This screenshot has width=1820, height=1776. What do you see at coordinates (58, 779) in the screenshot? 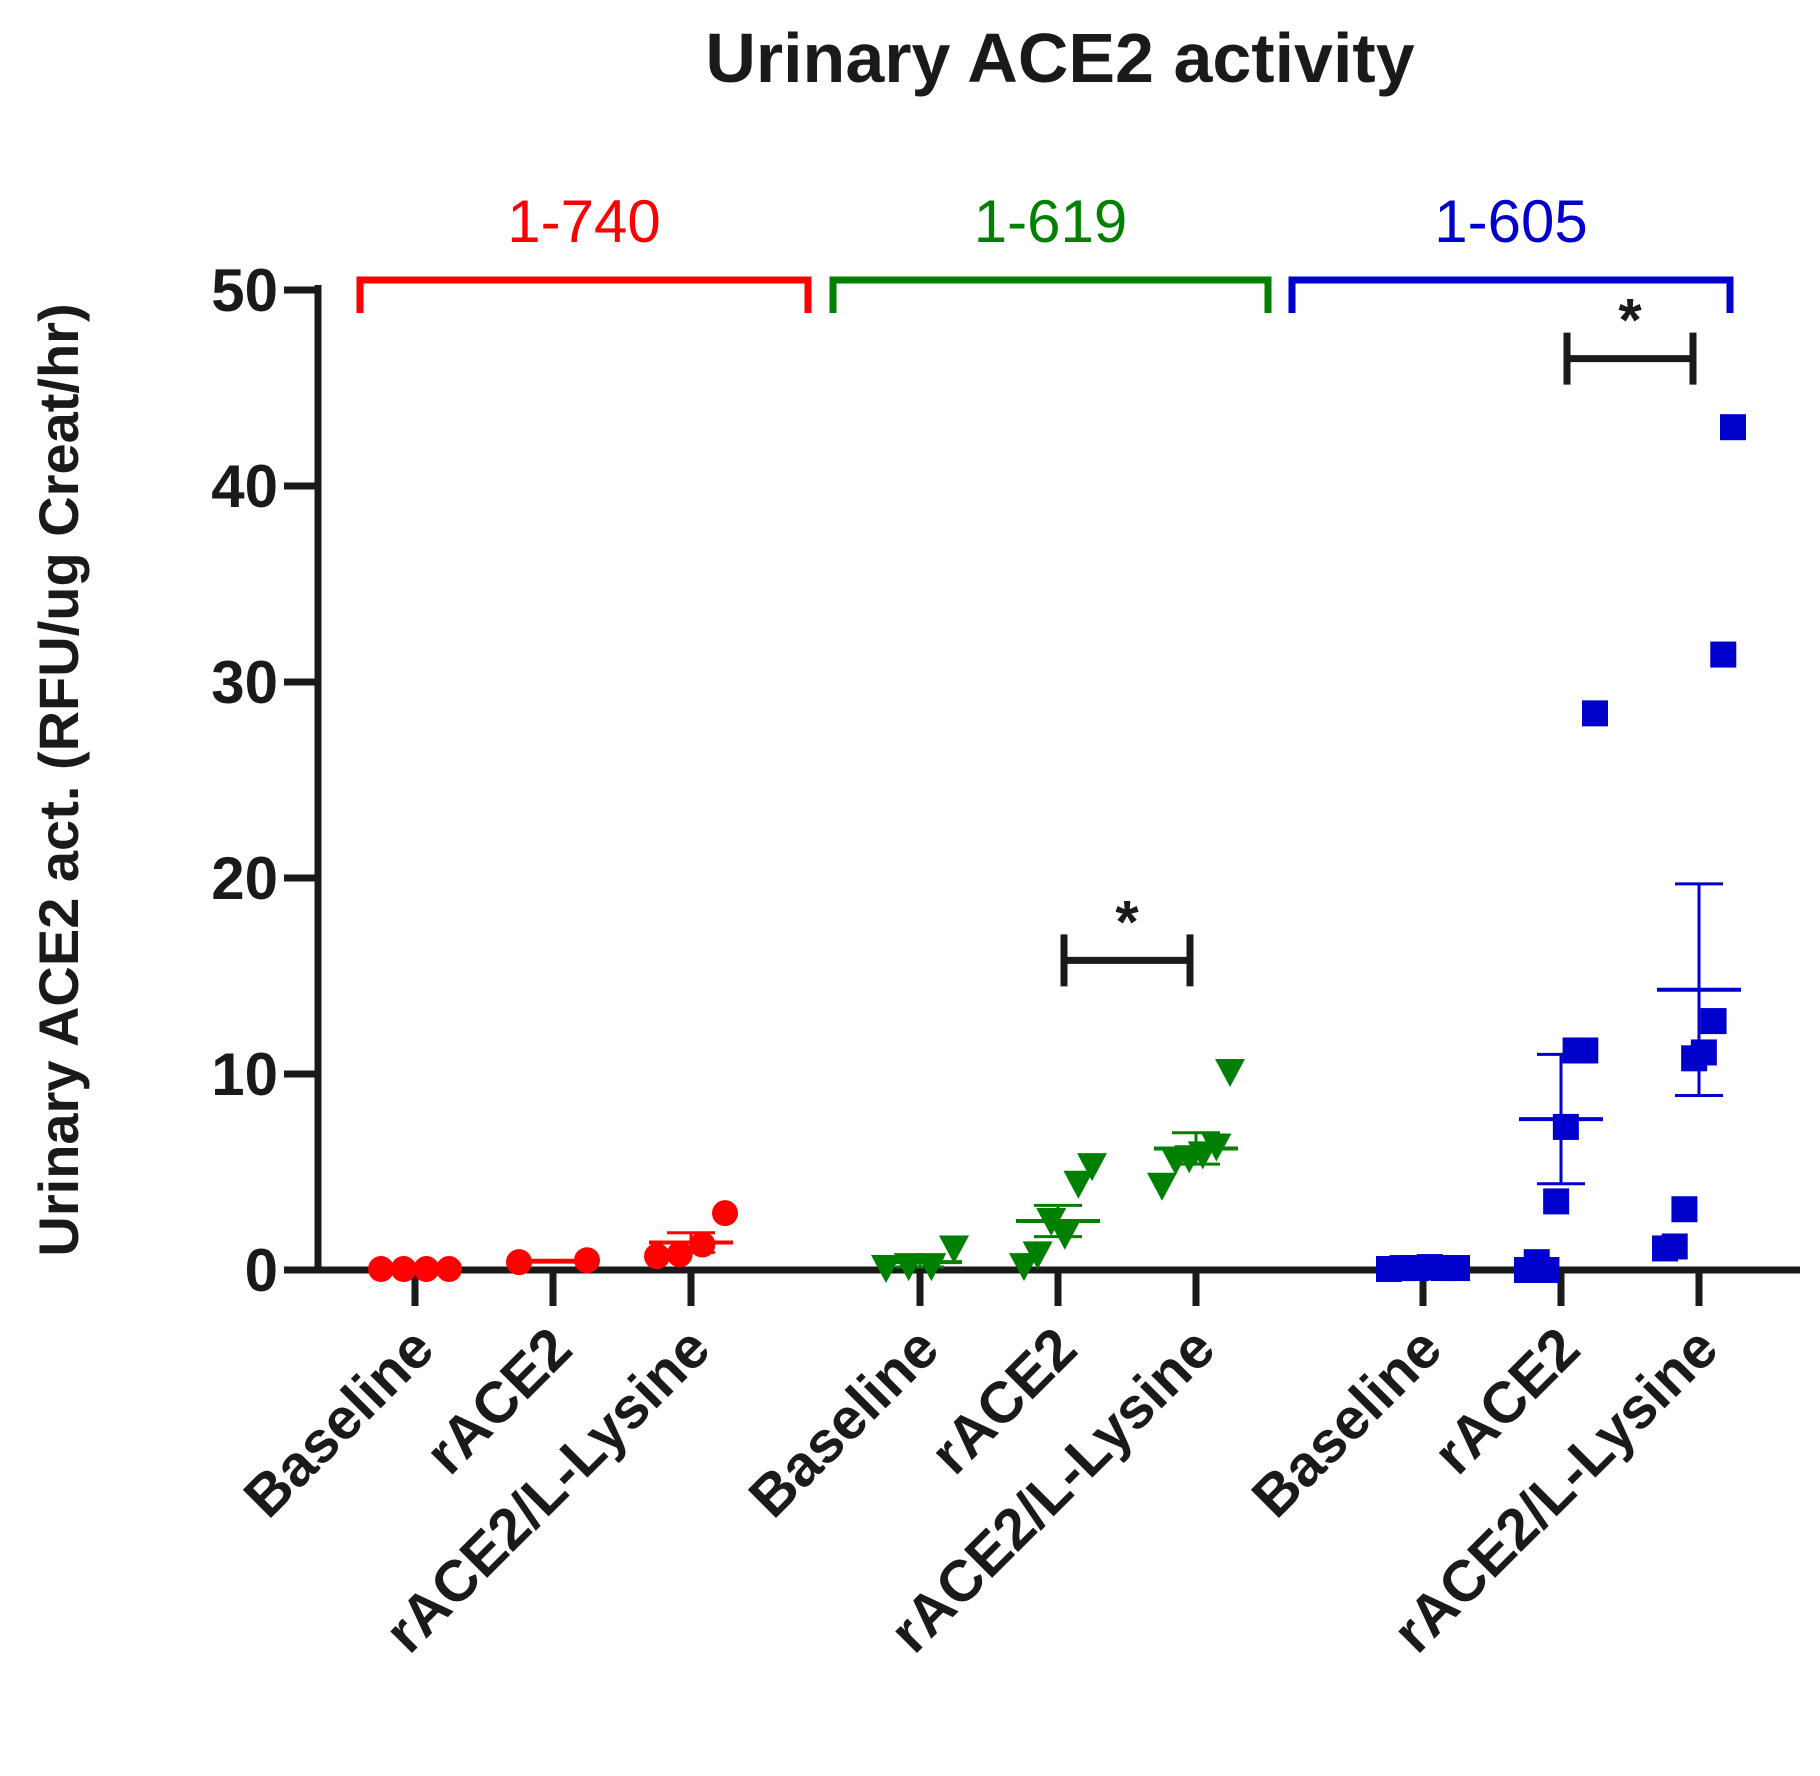
I see `y-axis-label: Urinary ACE2 act. (RFU/ug Creat/hr)` at bounding box center [58, 779].